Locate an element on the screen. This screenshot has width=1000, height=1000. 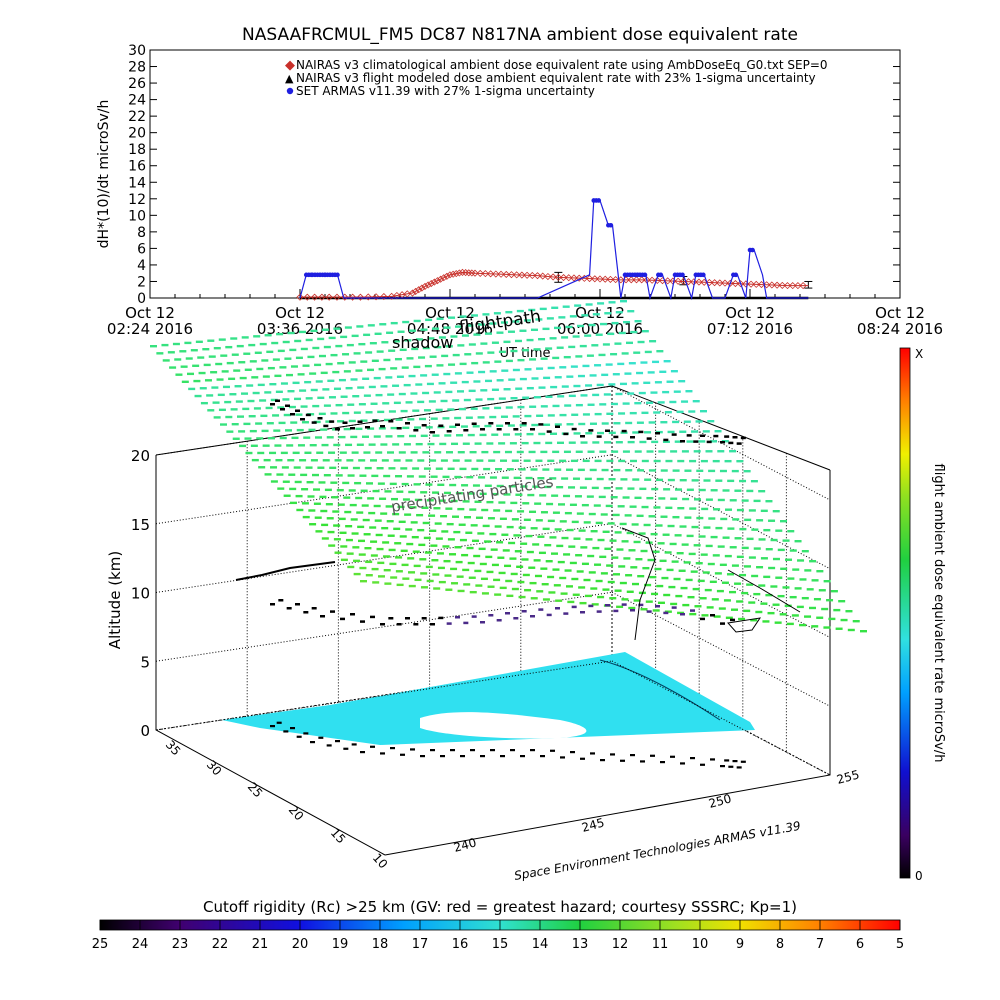
aircraft-marker is located at coordinates (744, 625).